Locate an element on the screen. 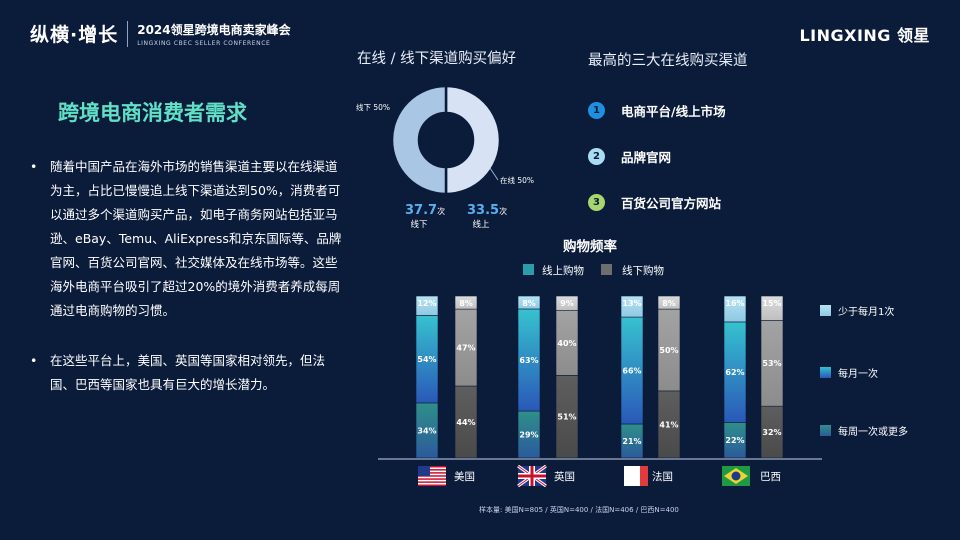  rank-badge: 2 is located at coordinates (596, 156).